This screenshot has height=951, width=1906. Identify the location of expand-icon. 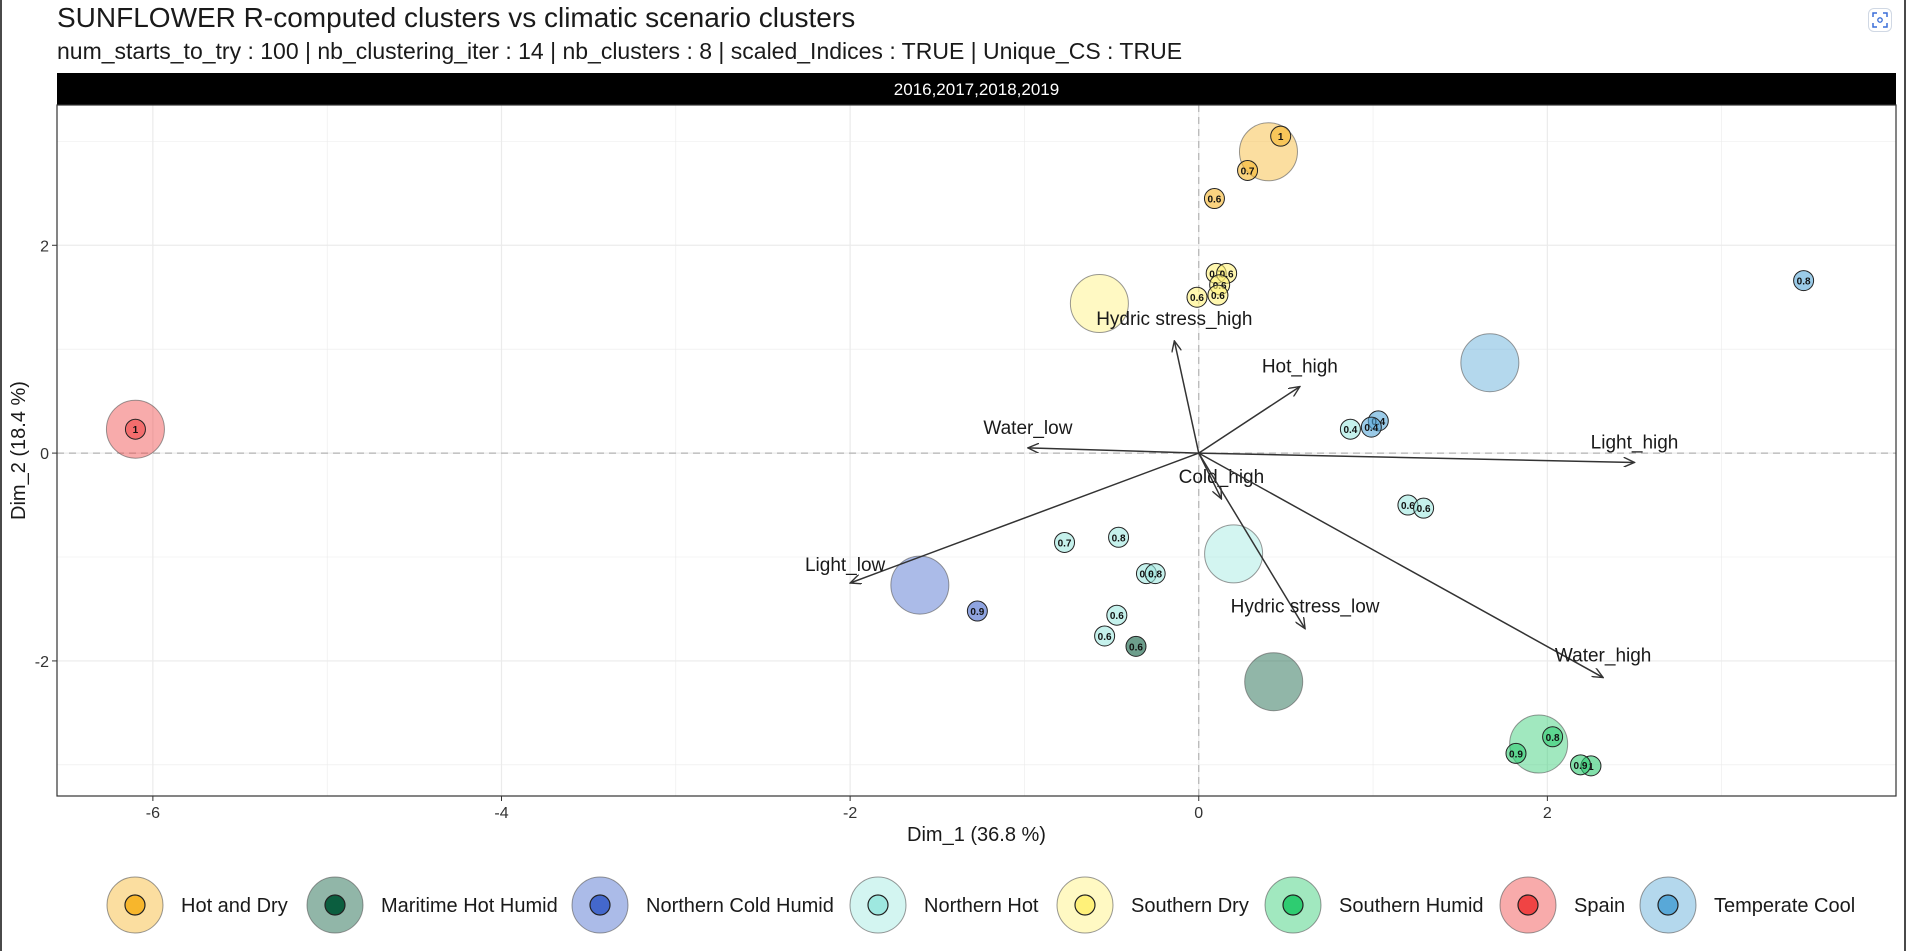
(1880, 20).